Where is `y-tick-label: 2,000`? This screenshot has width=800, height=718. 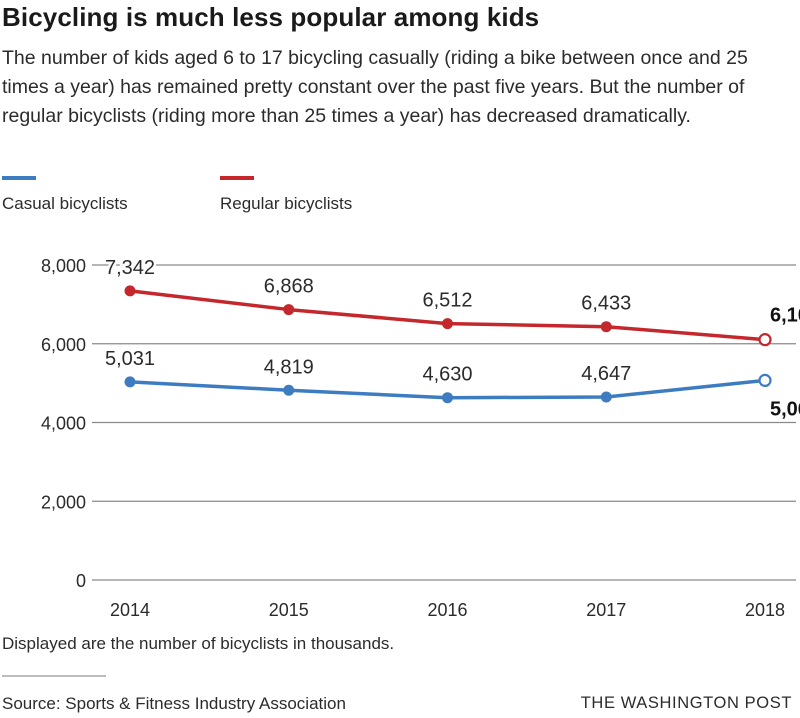
y-tick-label: 2,000 is located at coordinates (63, 502).